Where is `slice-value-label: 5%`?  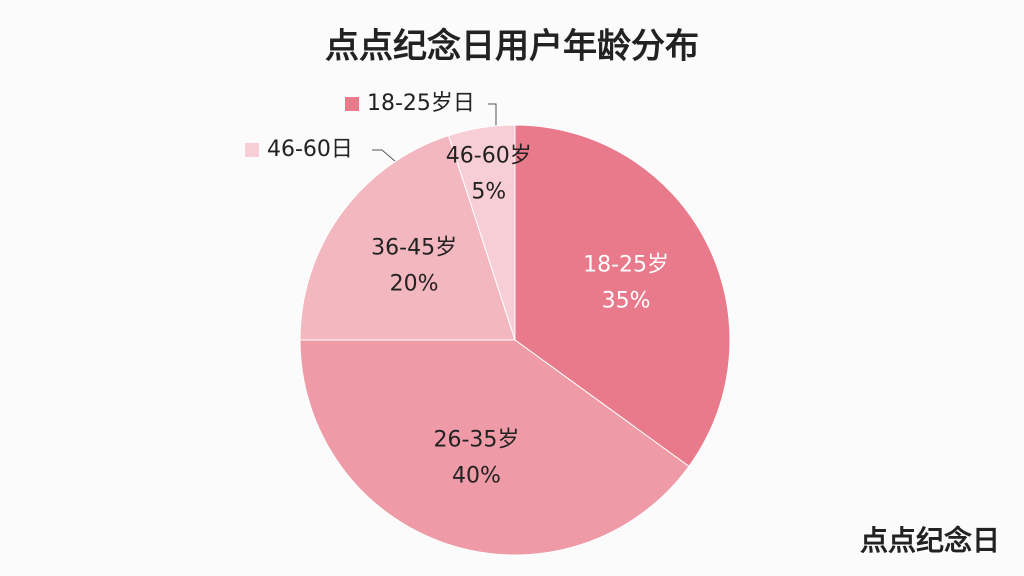
slice-value-label: 5% is located at coordinates (488, 191).